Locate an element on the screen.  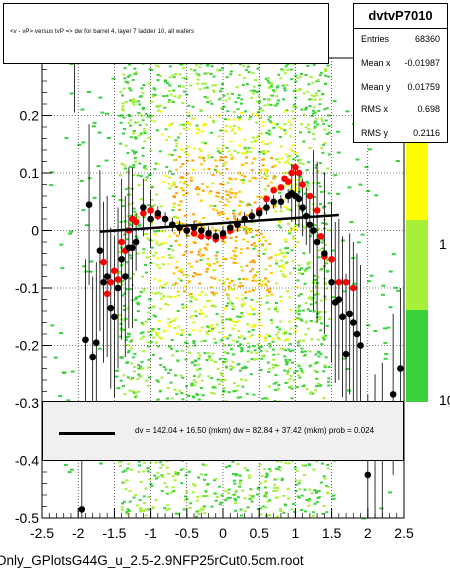
stats-row-mean-y: Mean y 0.01759 is located at coordinates (400, 89).